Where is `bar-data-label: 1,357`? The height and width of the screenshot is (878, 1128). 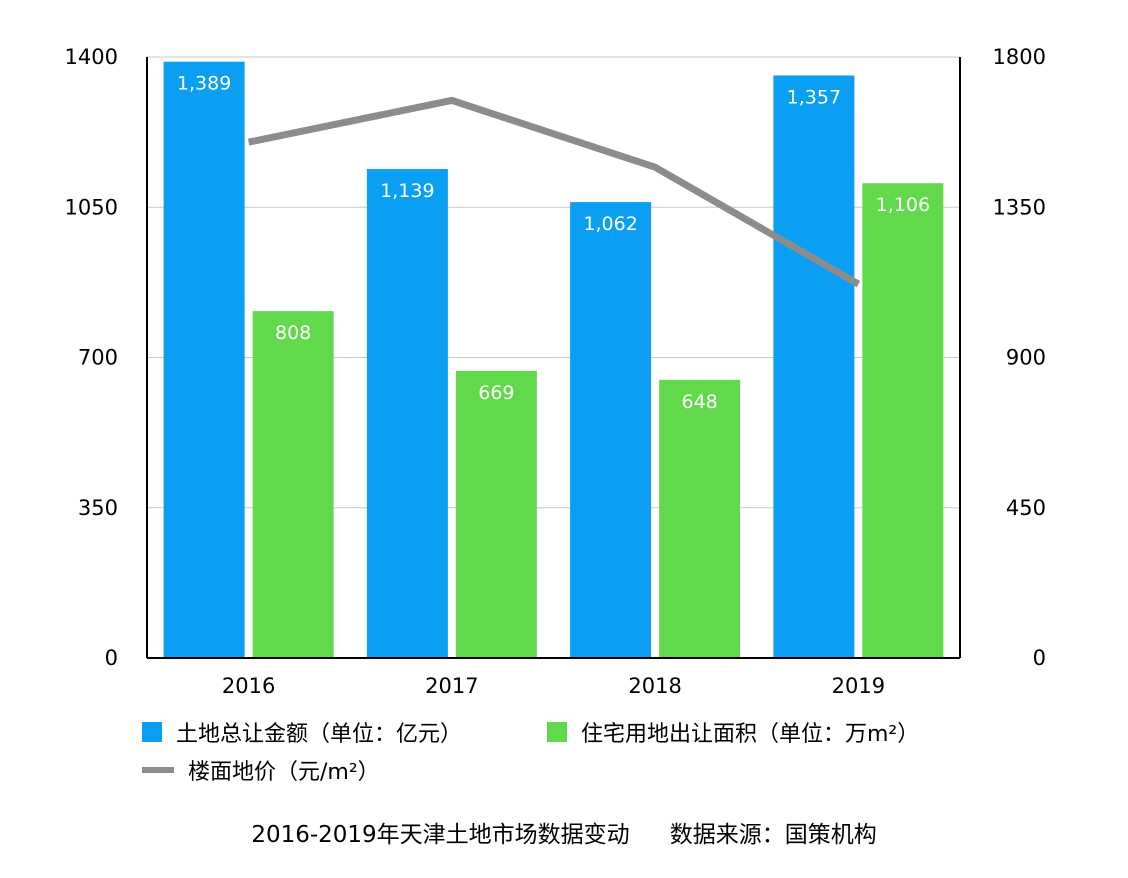
bar-data-label: 1,357 is located at coordinates (814, 97).